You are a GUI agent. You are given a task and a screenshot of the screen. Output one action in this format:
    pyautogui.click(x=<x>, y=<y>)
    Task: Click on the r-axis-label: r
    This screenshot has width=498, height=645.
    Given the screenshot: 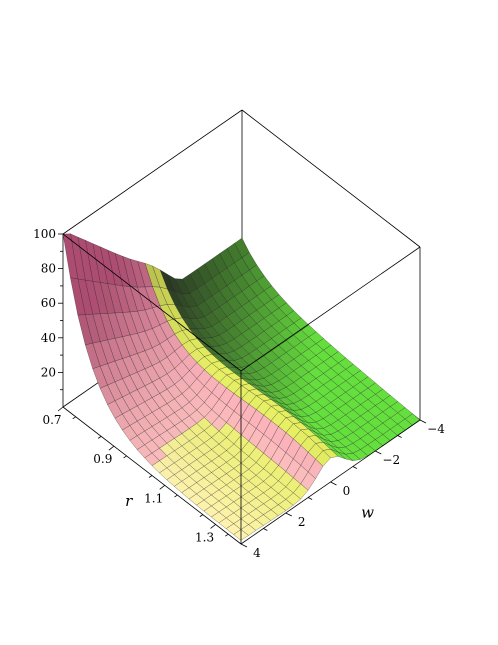 What is the action you would take?
    pyautogui.click(x=129, y=501)
    